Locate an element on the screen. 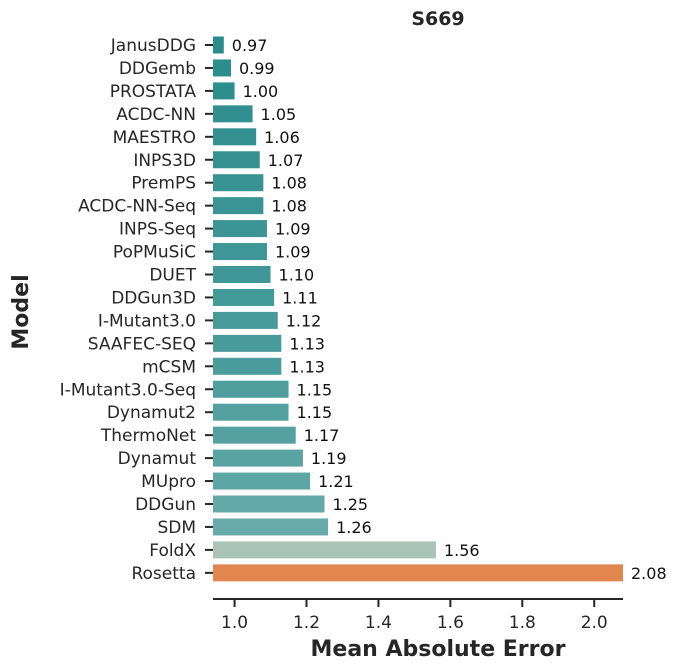  bar-value-label: 1.05 is located at coordinates (279, 114).